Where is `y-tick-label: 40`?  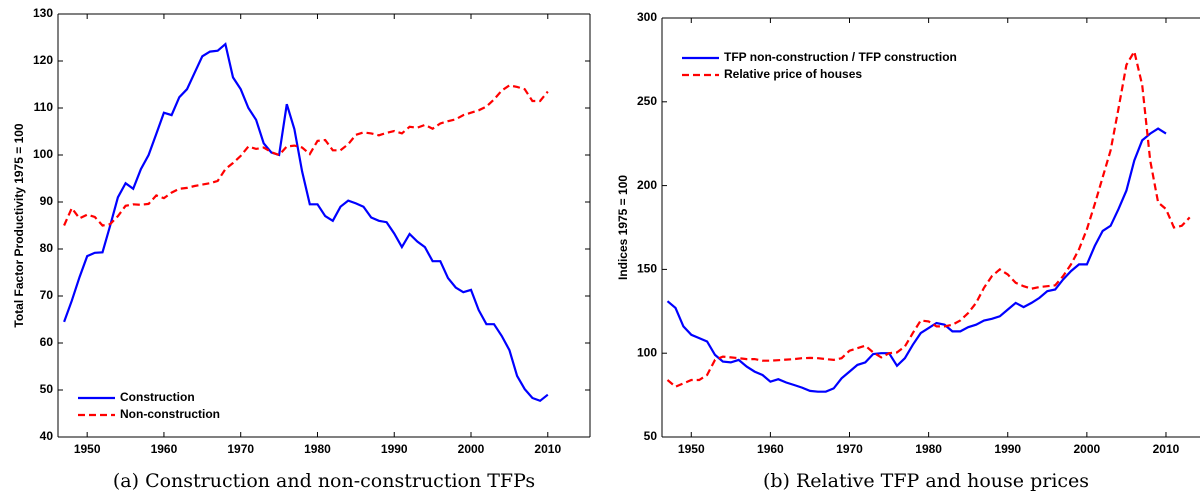
y-tick-label: 40 is located at coordinates (47, 436).